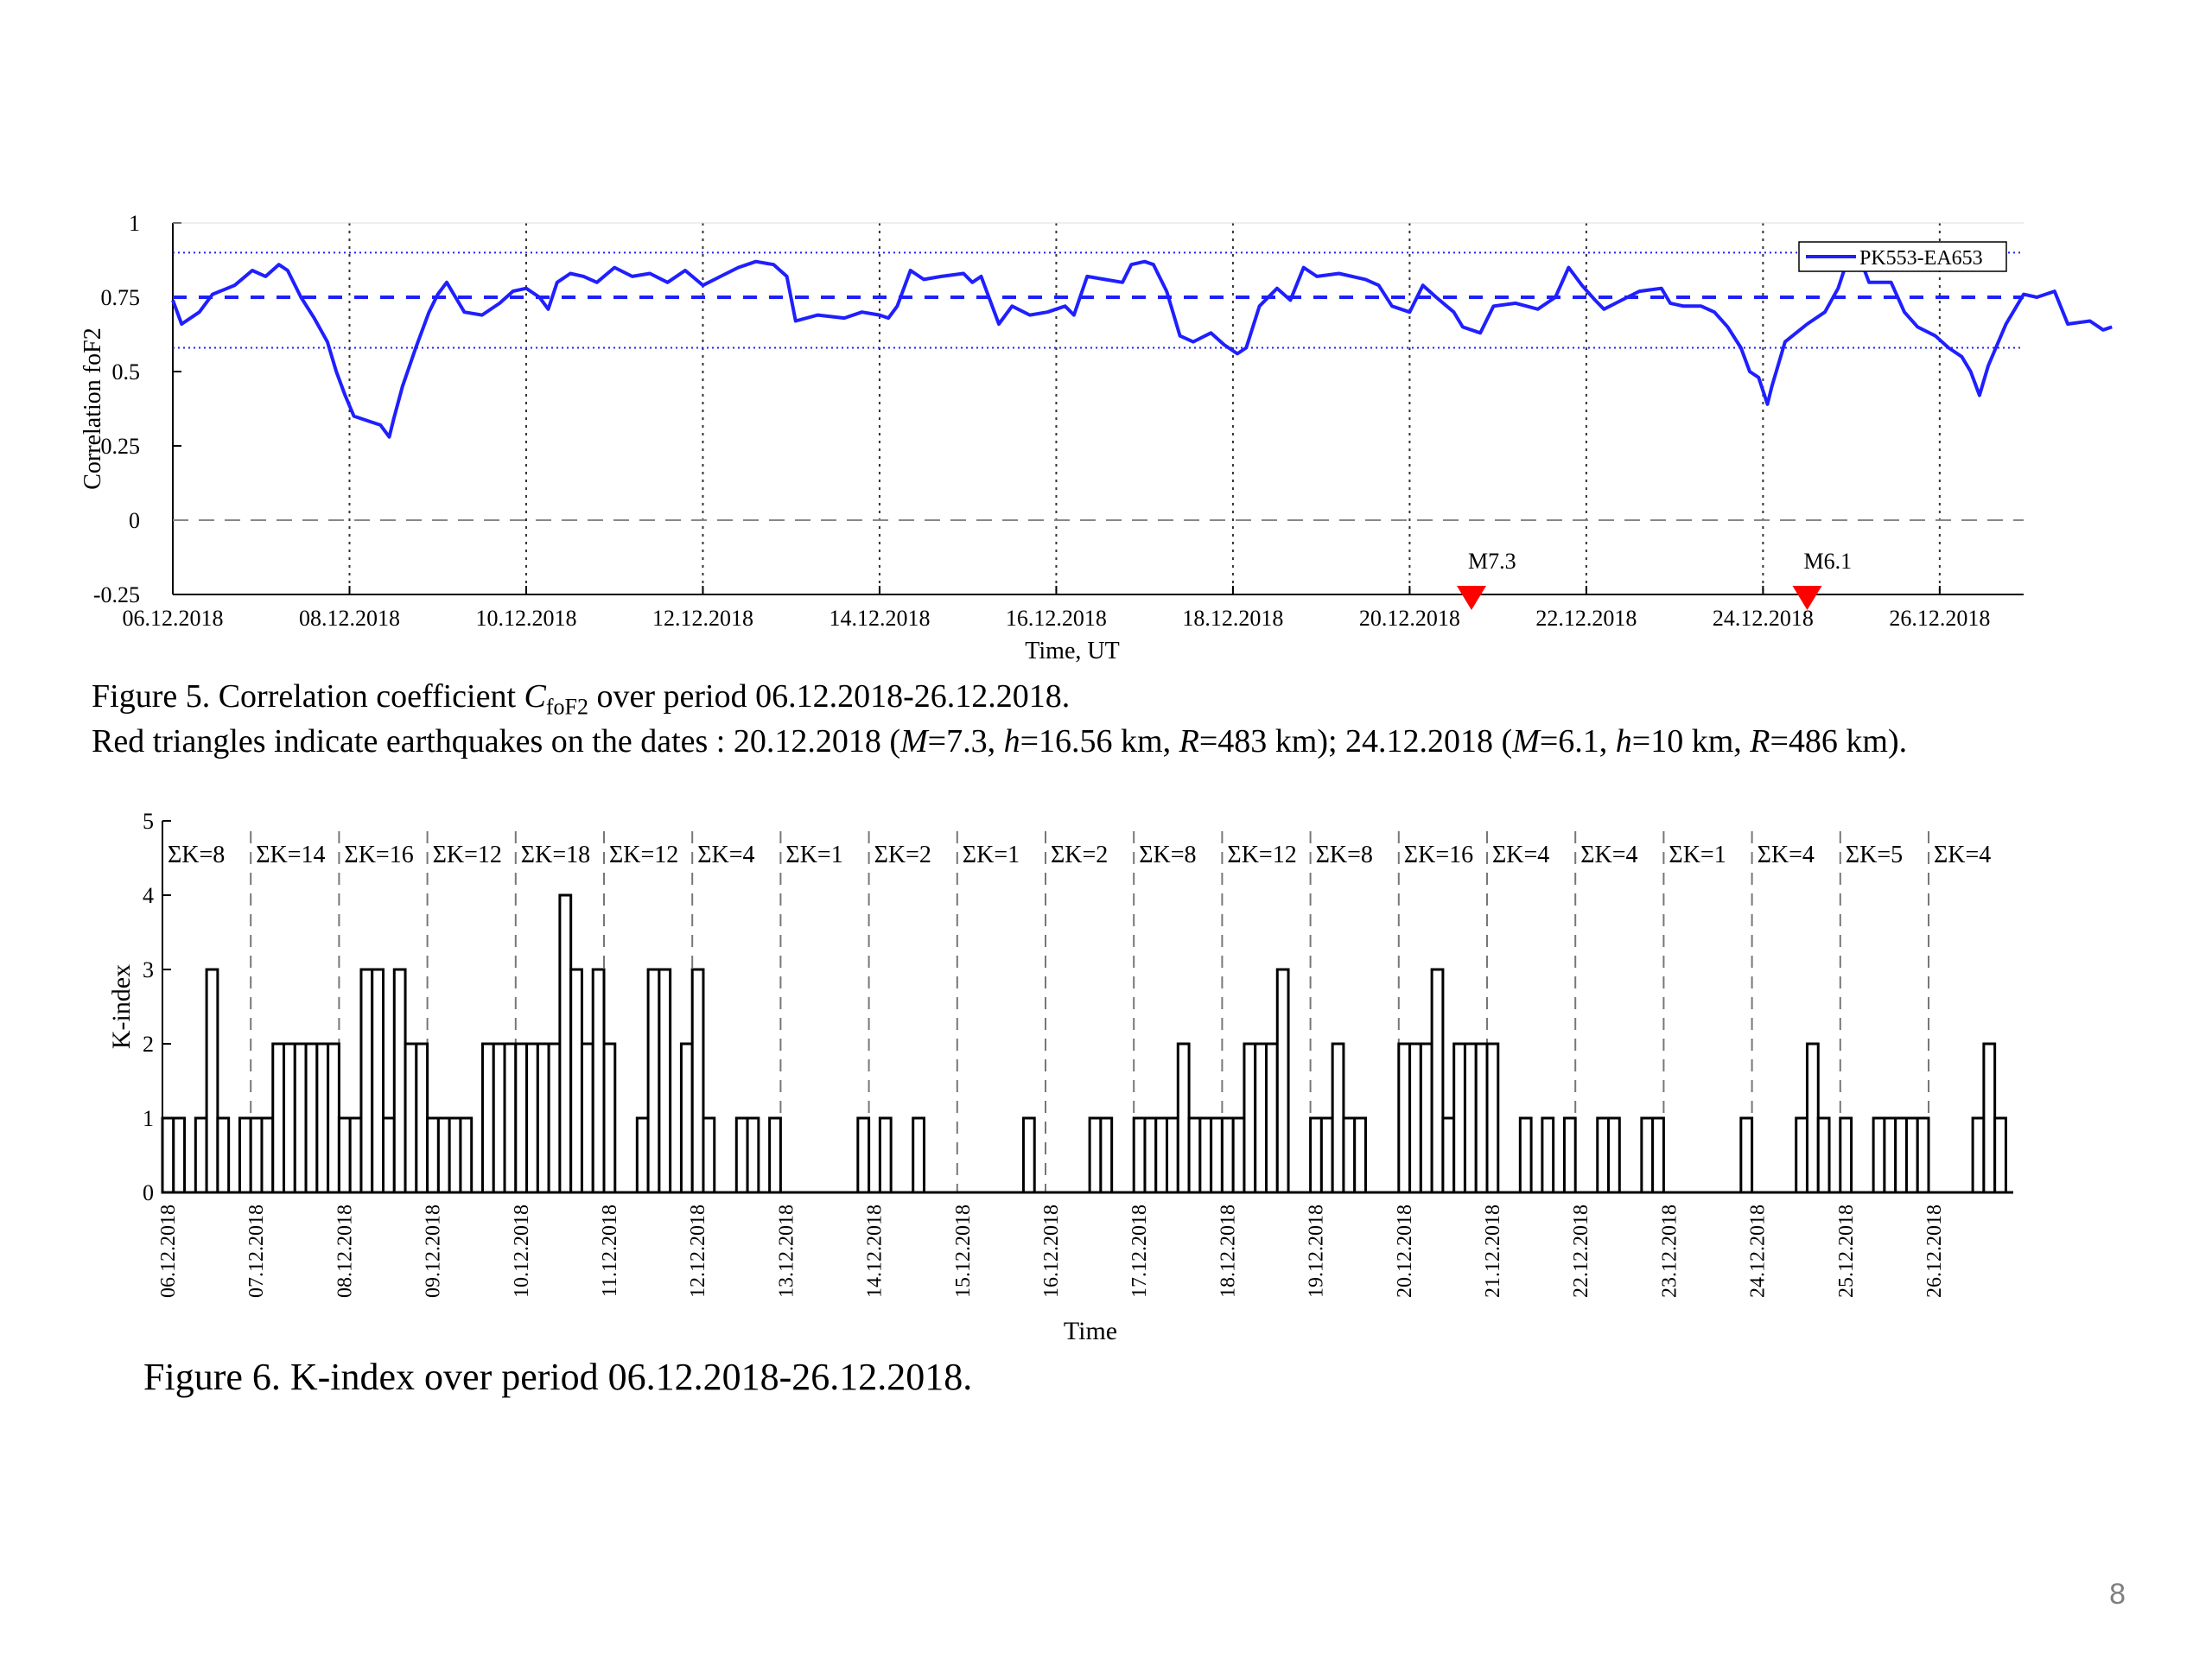 The width and height of the screenshot is (2212, 1659). What do you see at coordinates (1921, 258) in the screenshot?
I see `legend-label: PK553-EA653` at bounding box center [1921, 258].